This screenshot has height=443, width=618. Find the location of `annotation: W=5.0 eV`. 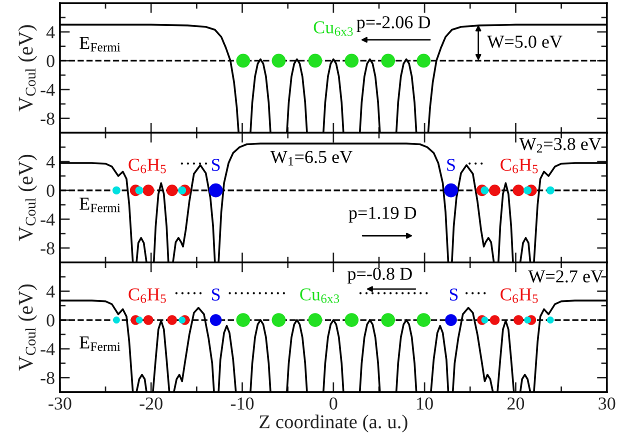

annotation: W=5.0 eV is located at coordinates (524, 42).